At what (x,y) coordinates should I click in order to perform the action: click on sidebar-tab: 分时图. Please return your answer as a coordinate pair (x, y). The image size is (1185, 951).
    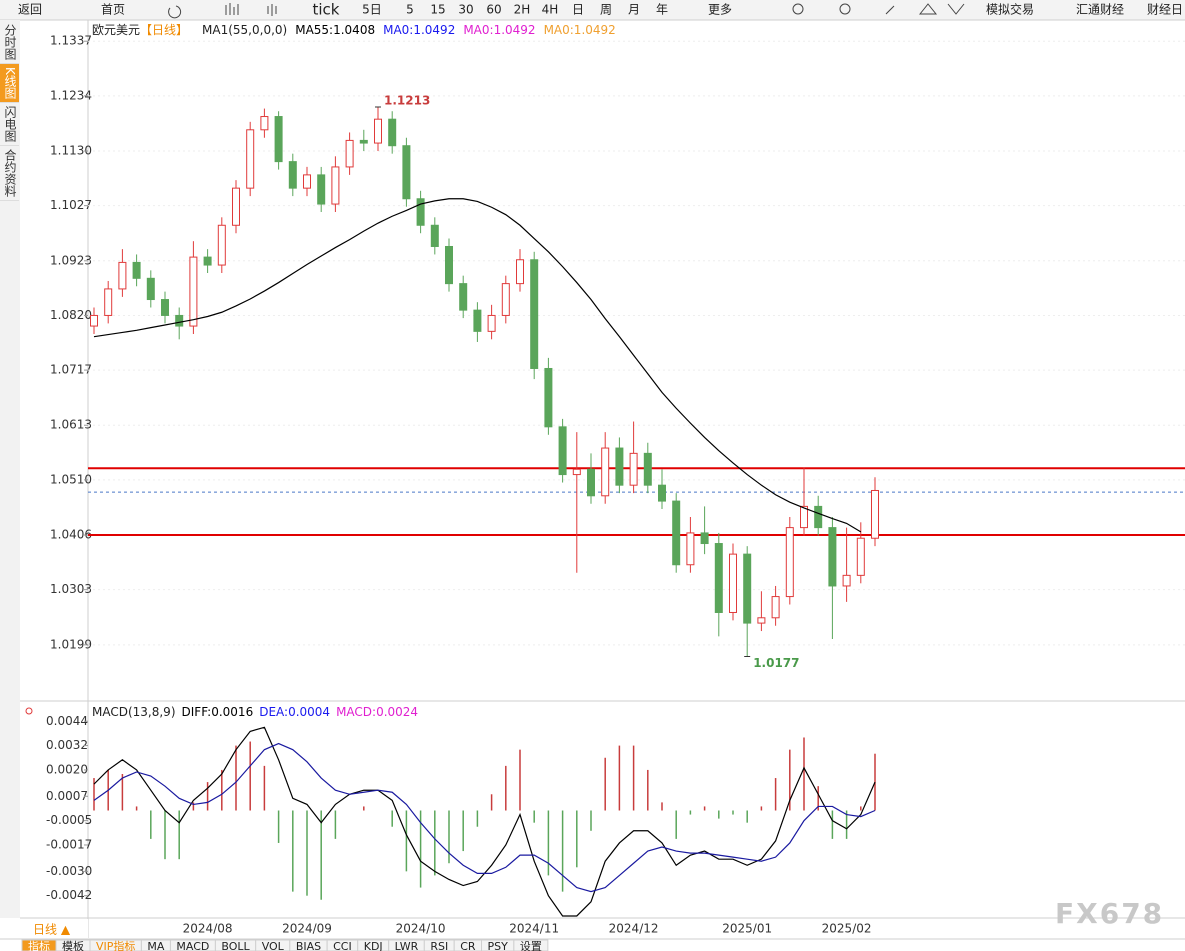
    Looking at the image, I should click on (9, 42).